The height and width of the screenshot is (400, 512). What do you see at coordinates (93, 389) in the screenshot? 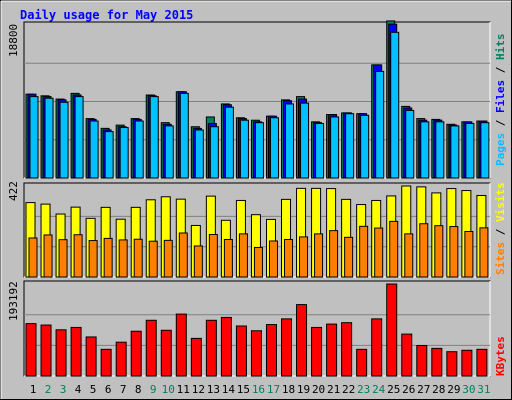
I see `x-tick-label: 5` at bounding box center [93, 389].